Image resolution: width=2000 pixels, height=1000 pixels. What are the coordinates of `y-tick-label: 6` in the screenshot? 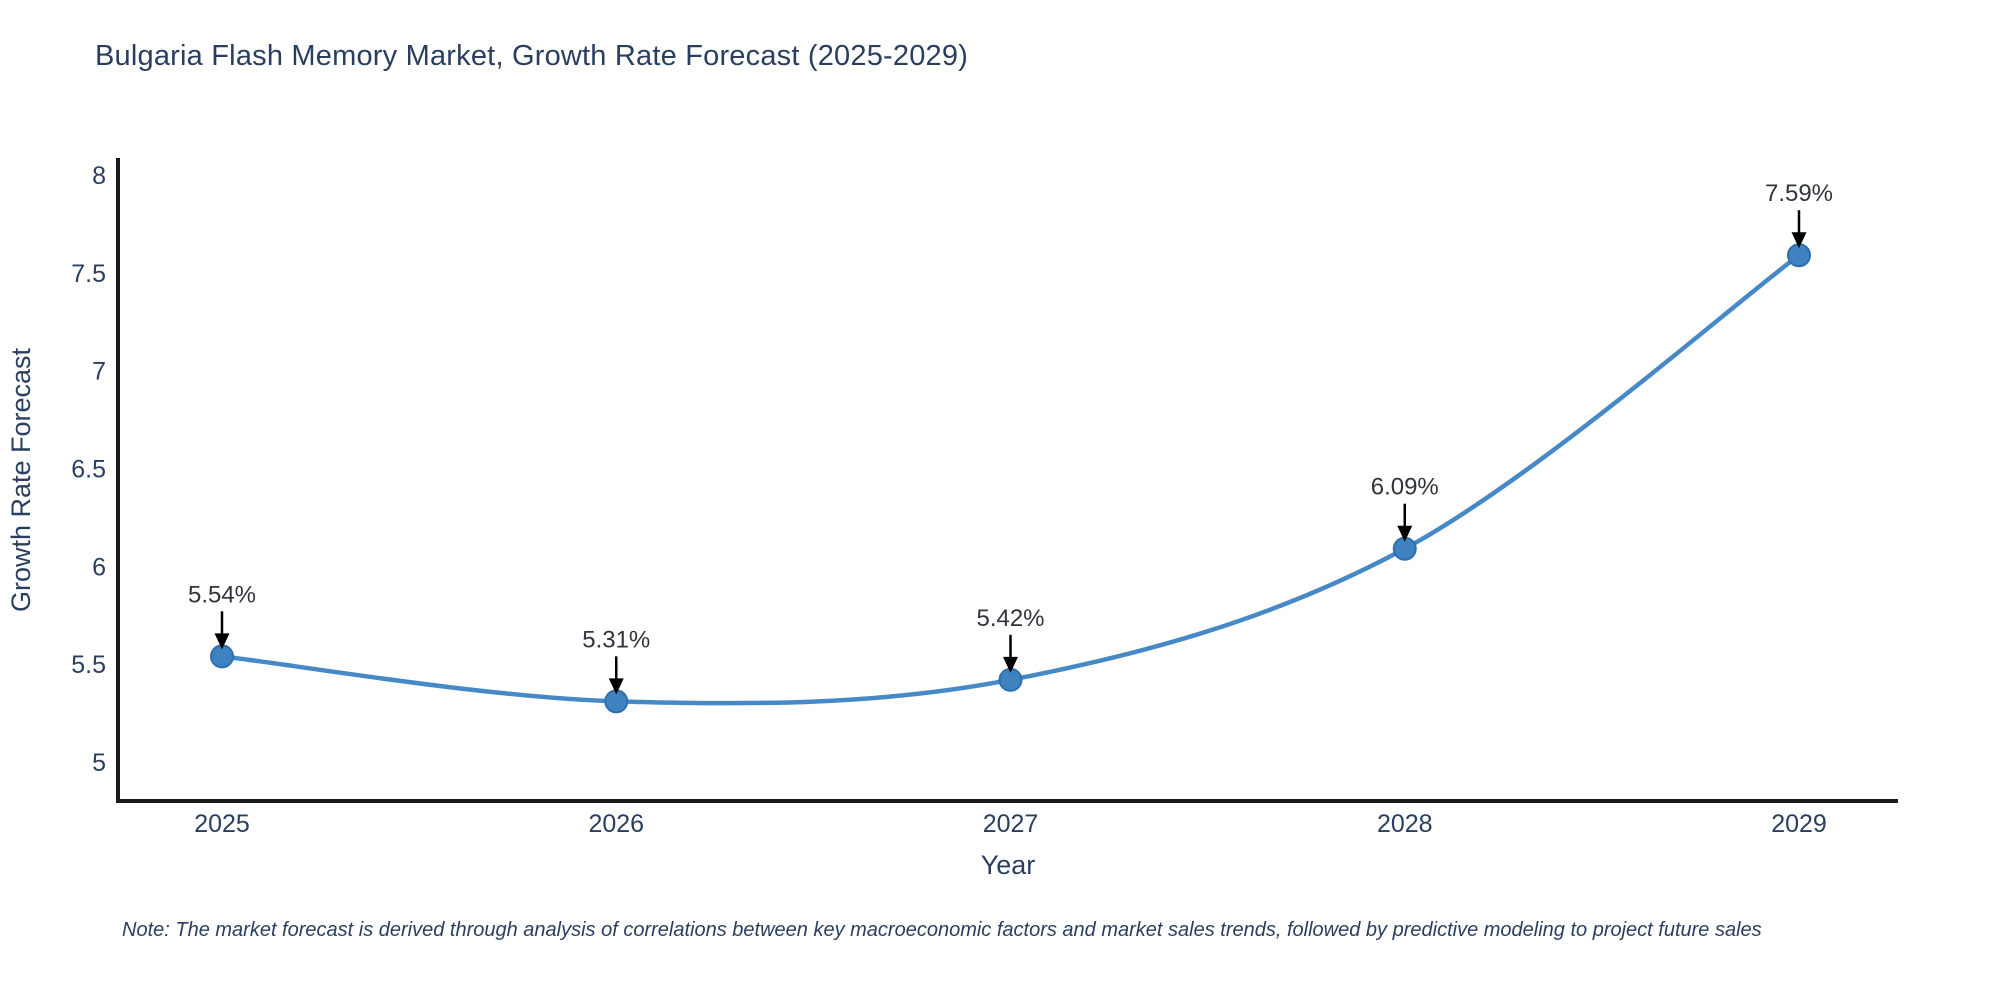 It's located at (99, 567).